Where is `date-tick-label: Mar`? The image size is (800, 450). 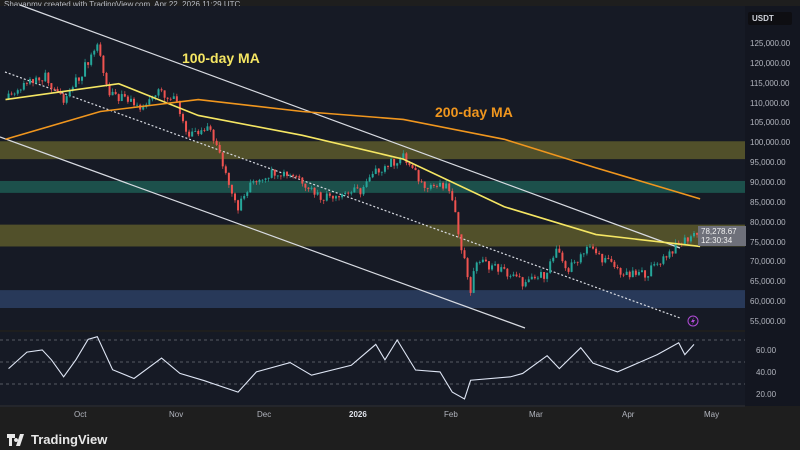 date-tick-label: Mar is located at coordinates (536, 414).